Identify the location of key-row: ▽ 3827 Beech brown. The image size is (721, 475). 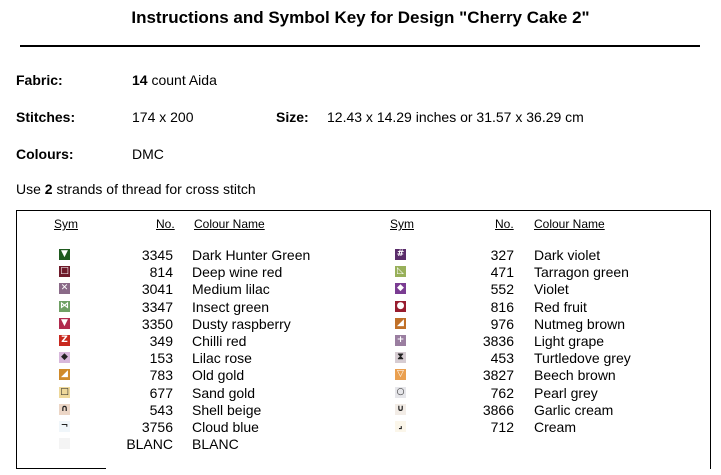
(362, 375).